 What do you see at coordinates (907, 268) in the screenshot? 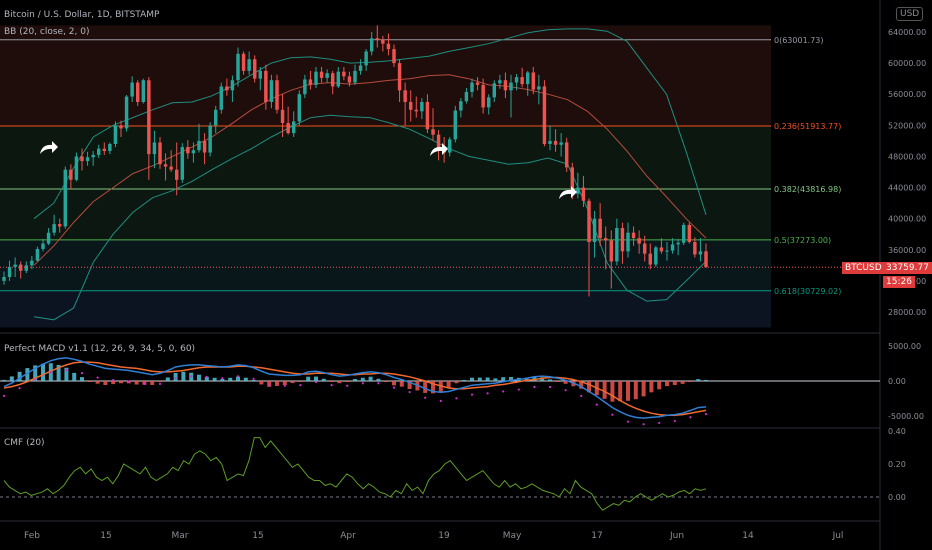
I see `last-price-badge: 33759.77` at bounding box center [907, 268].